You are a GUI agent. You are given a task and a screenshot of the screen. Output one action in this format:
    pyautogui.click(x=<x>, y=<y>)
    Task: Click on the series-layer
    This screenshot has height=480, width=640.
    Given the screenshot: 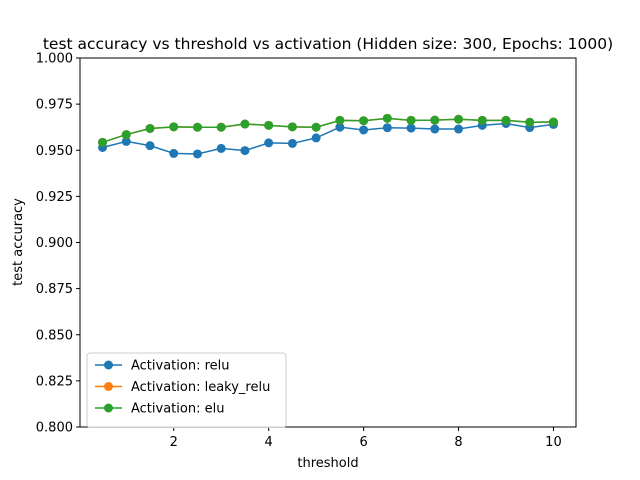 What is the action you would take?
    pyautogui.click(x=328, y=136)
    